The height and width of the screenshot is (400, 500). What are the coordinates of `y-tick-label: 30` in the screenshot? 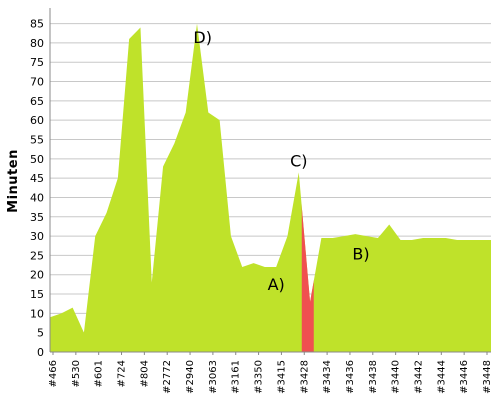 It's located at (37, 236).